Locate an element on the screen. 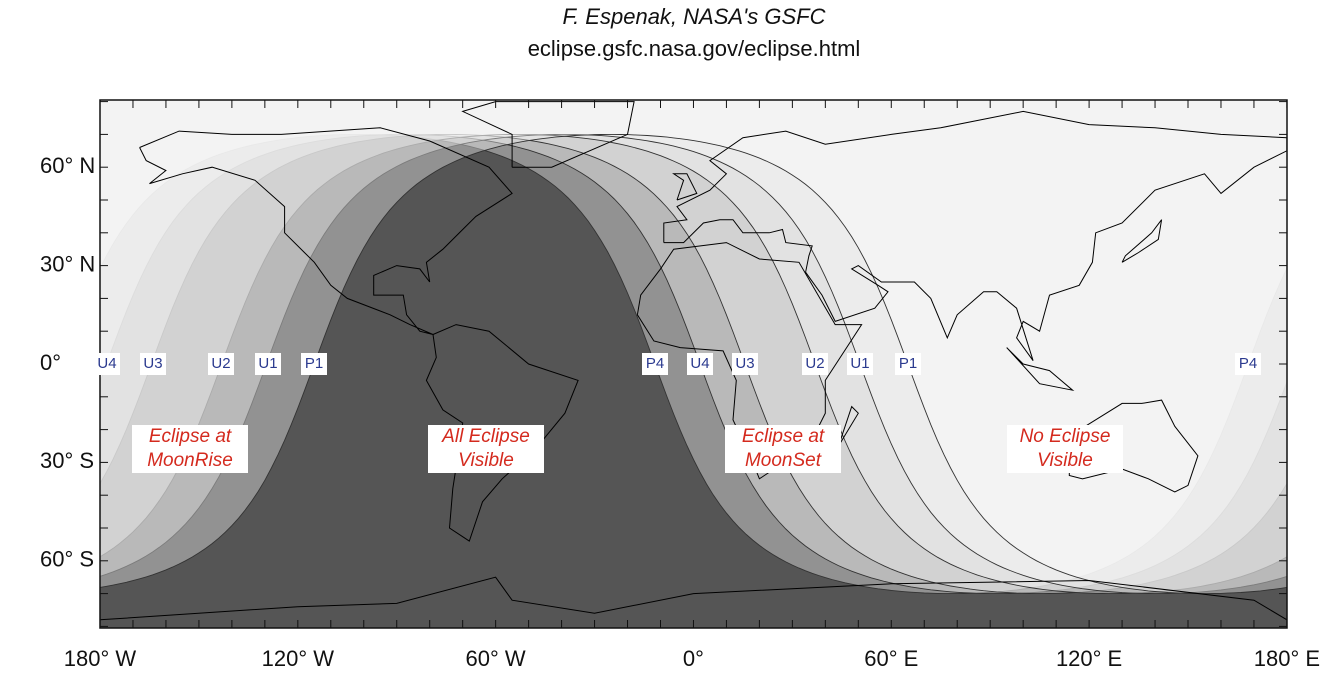  lon-label: 180° E is located at coordinates (1287, 658).